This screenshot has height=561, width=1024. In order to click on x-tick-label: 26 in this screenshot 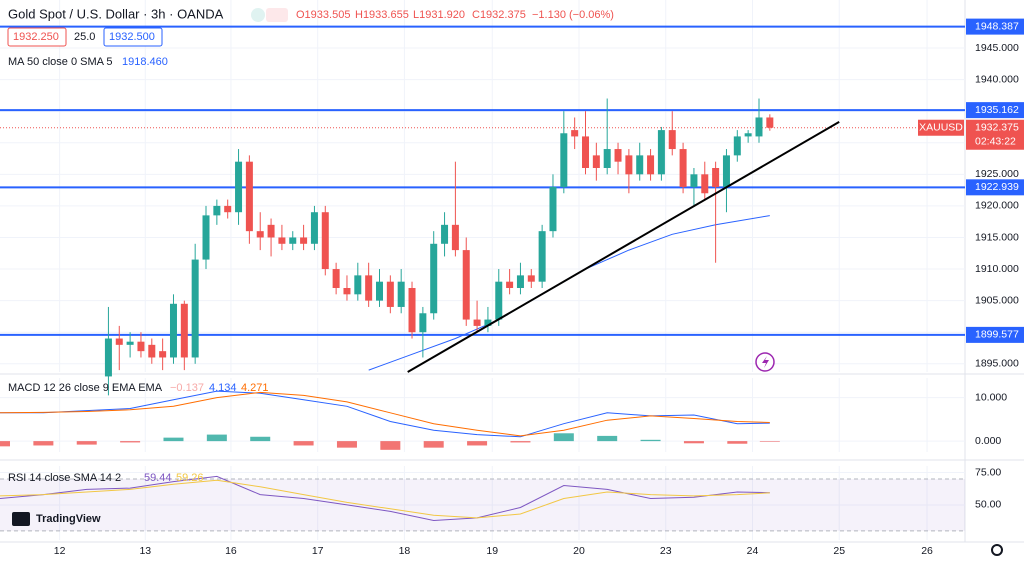, I will do `click(927, 551)`.